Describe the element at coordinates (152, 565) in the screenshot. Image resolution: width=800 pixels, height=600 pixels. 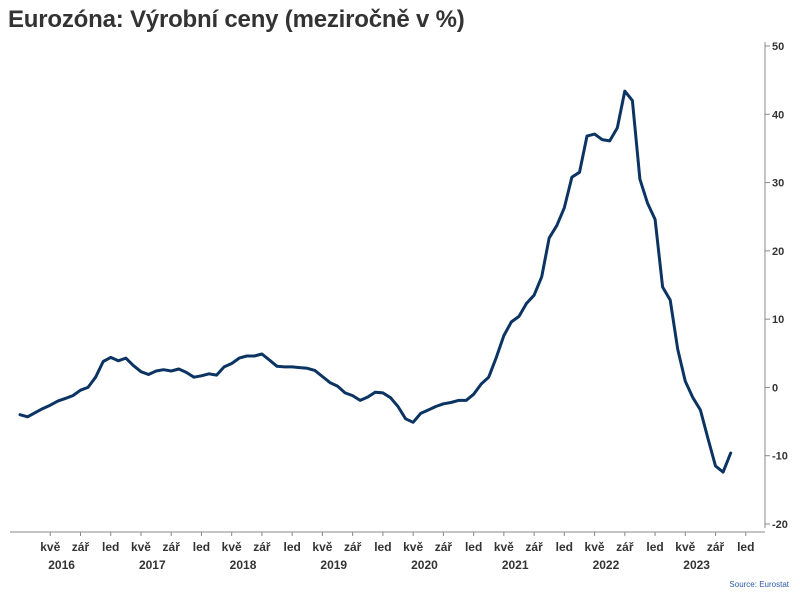
I see `x-year-label: 2017` at that location.